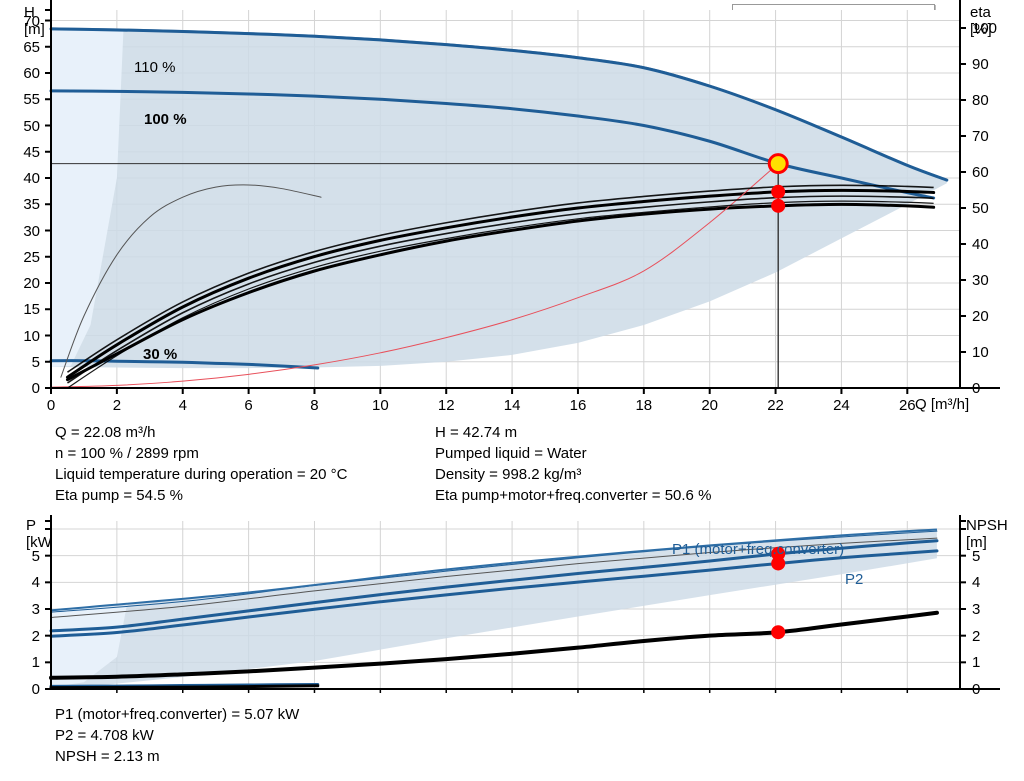 The height and width of the screenshot is (781, 1024). Describe the element at coordinates (314, 405) in the screenshot. I see `q-tick-label: 8` at that location.